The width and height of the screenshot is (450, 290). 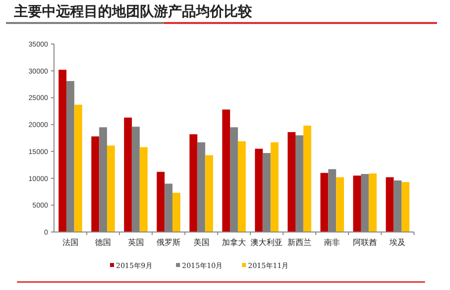 I want to click on x-tick-label: 新西兰, so click(x=299, y=242).